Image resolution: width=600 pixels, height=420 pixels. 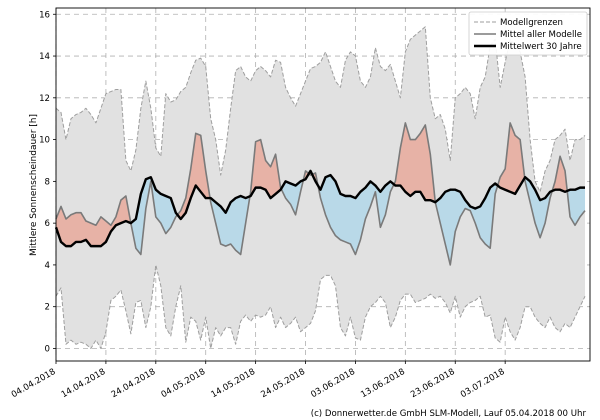 What do you see at coordinates (433, 383) in the screenshot?
I see `x-tick-label: 23.06.2018` at bounding box center [433, 383].